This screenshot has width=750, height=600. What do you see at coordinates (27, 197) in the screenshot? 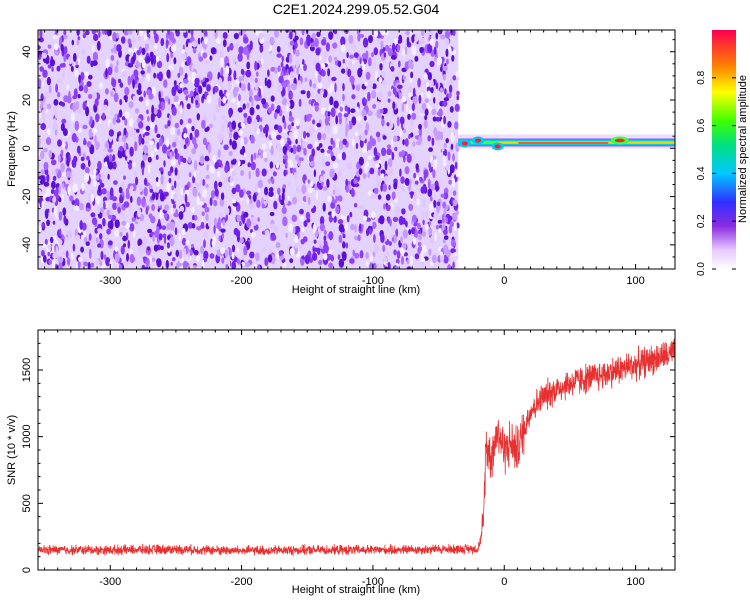
I see `spectrogram-ytick-label: -20` at bounding box center [27, 197].